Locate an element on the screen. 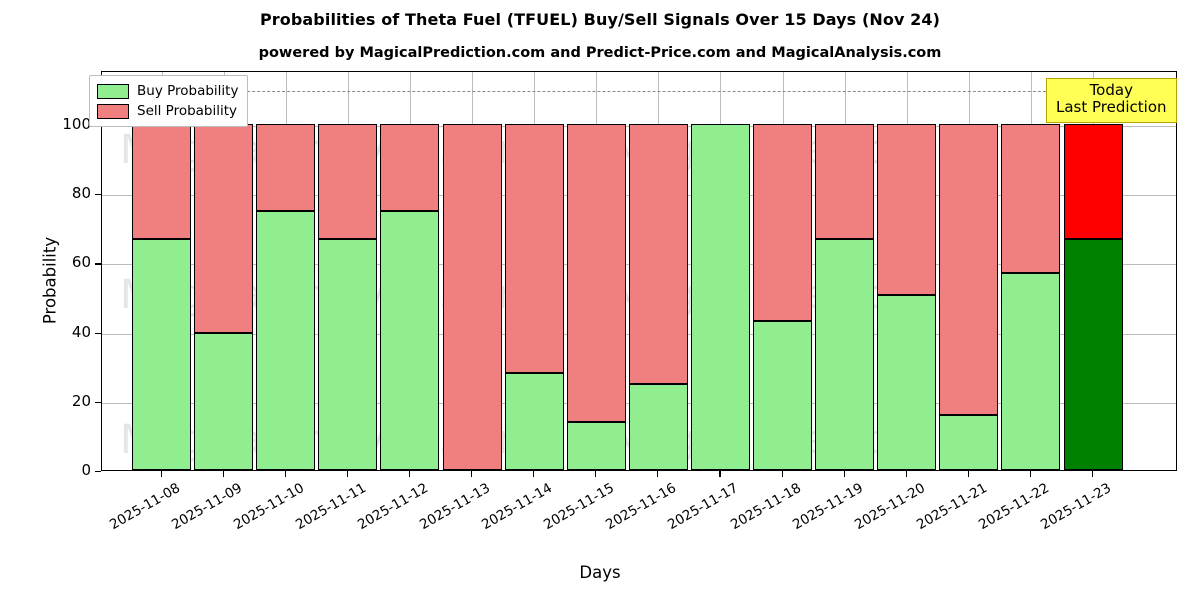 This screenshot has height=600, width=1200. y-axis-tick-label: 60 is located at coordinates (81, 262).